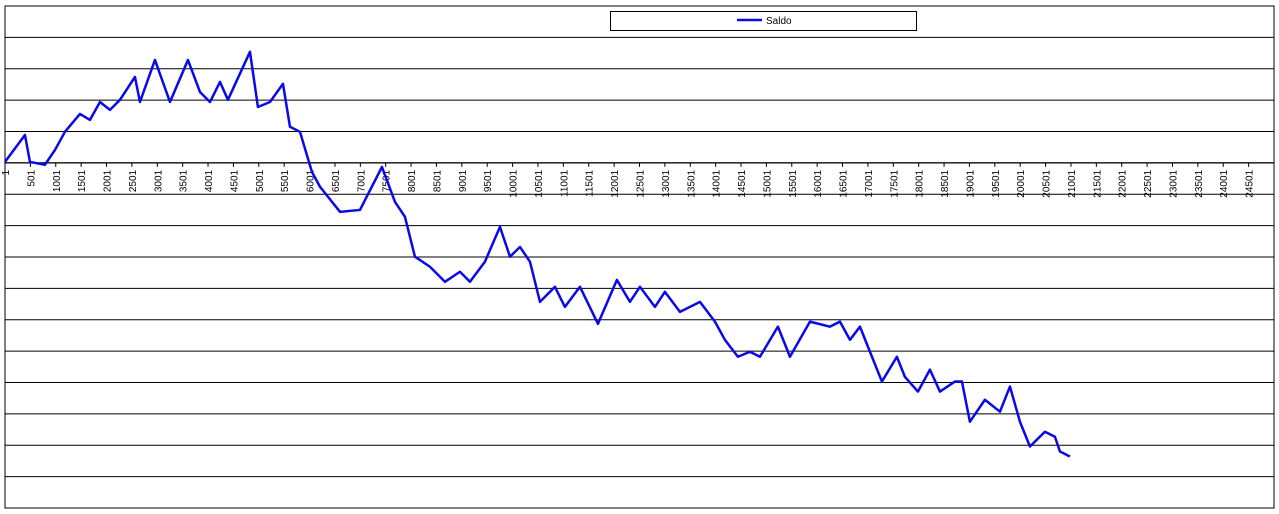  Describe the element at coordinates (920, 183) in the screenshot. I see `x-tick-label: 18001` at that location.